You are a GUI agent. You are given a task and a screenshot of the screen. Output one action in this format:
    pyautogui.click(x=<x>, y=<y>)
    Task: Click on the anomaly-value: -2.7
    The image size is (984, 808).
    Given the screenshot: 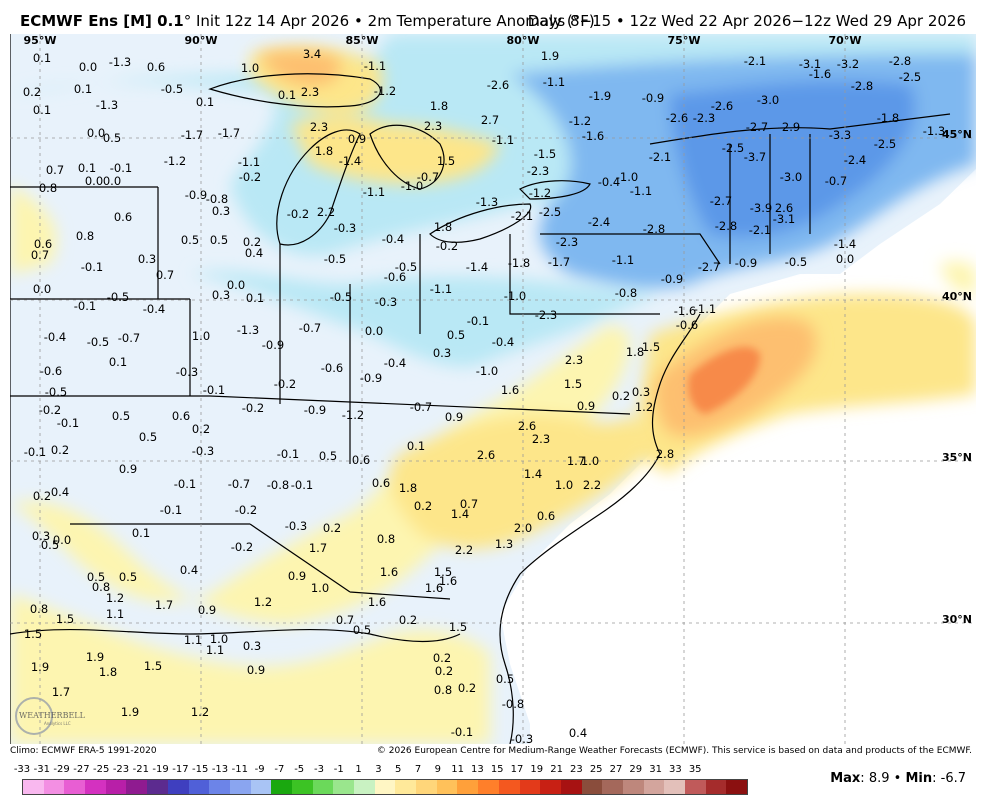 What is the action you would take?
    pyautogui.click(x=709, y=267)
    